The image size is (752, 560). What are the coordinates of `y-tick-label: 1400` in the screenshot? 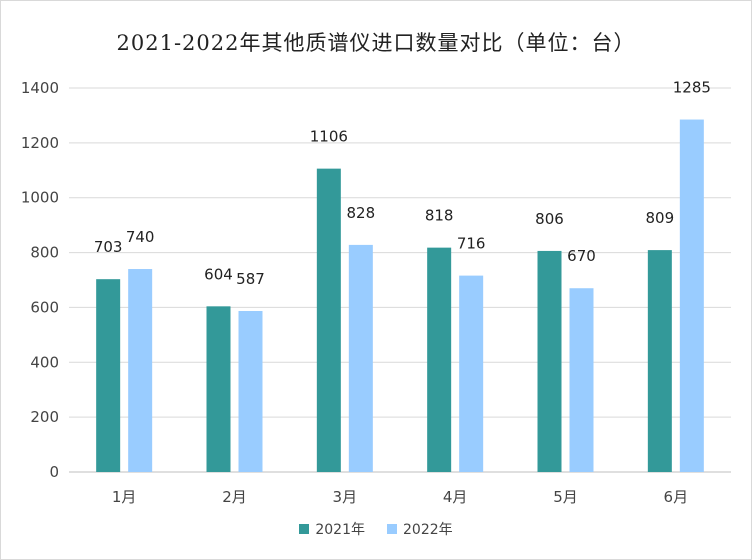 It's located at (40, 88).